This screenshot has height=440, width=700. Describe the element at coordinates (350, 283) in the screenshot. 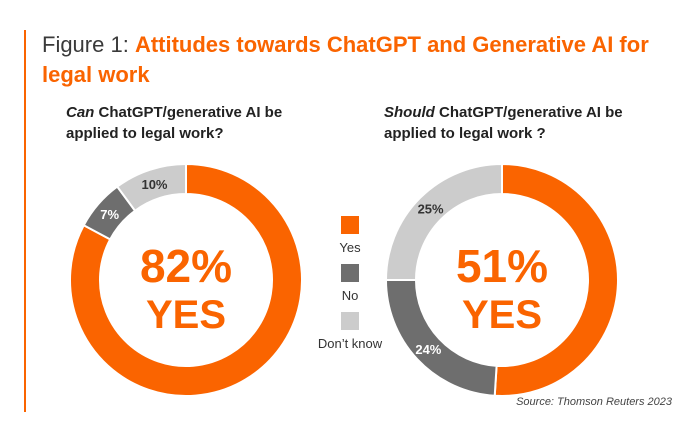

I see `legend-item-no: No` at that location.